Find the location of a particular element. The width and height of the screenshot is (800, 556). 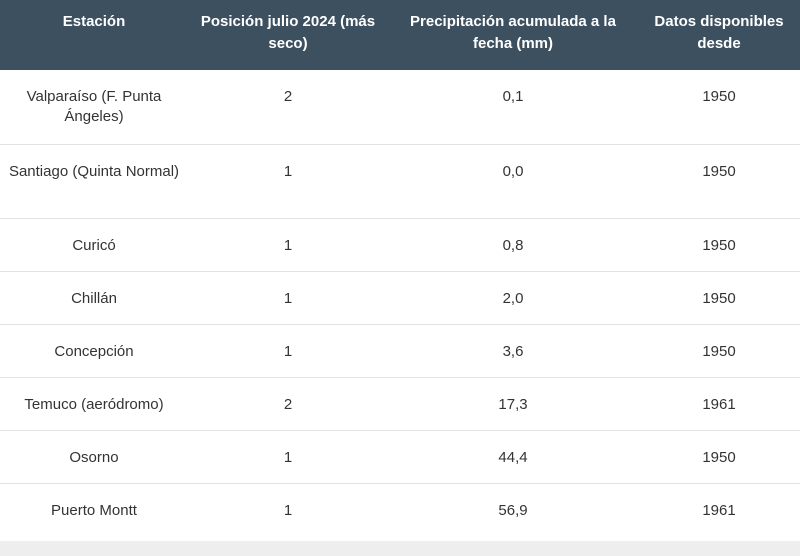

cell-precipitacion: 56,9 is located at coordinates (513, 510).